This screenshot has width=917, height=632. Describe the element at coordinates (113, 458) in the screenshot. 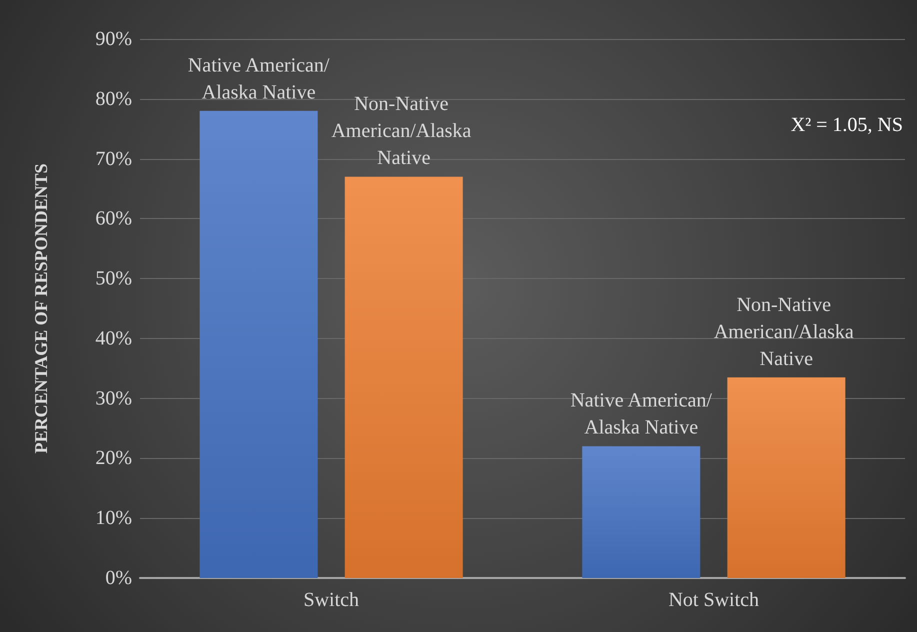

I see `y-tick-label: 20%` at that location.